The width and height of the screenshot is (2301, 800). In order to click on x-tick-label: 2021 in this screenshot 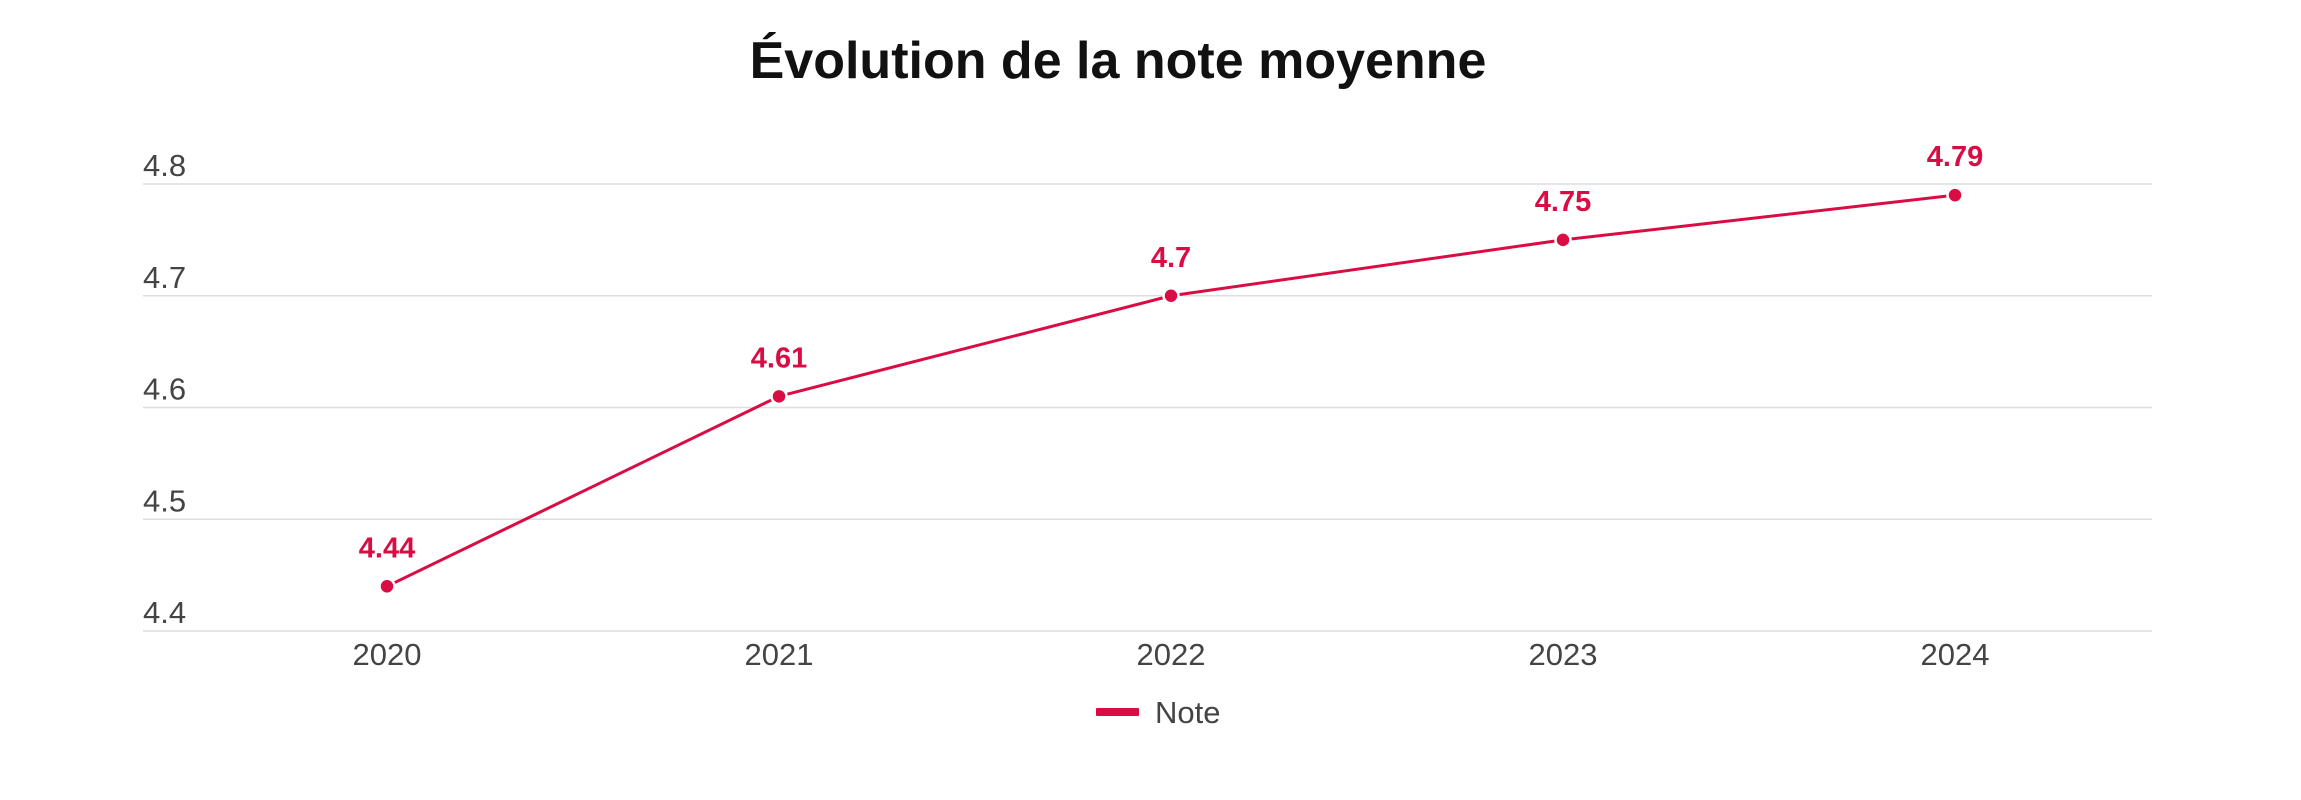, I will do `click(779, 654)`.